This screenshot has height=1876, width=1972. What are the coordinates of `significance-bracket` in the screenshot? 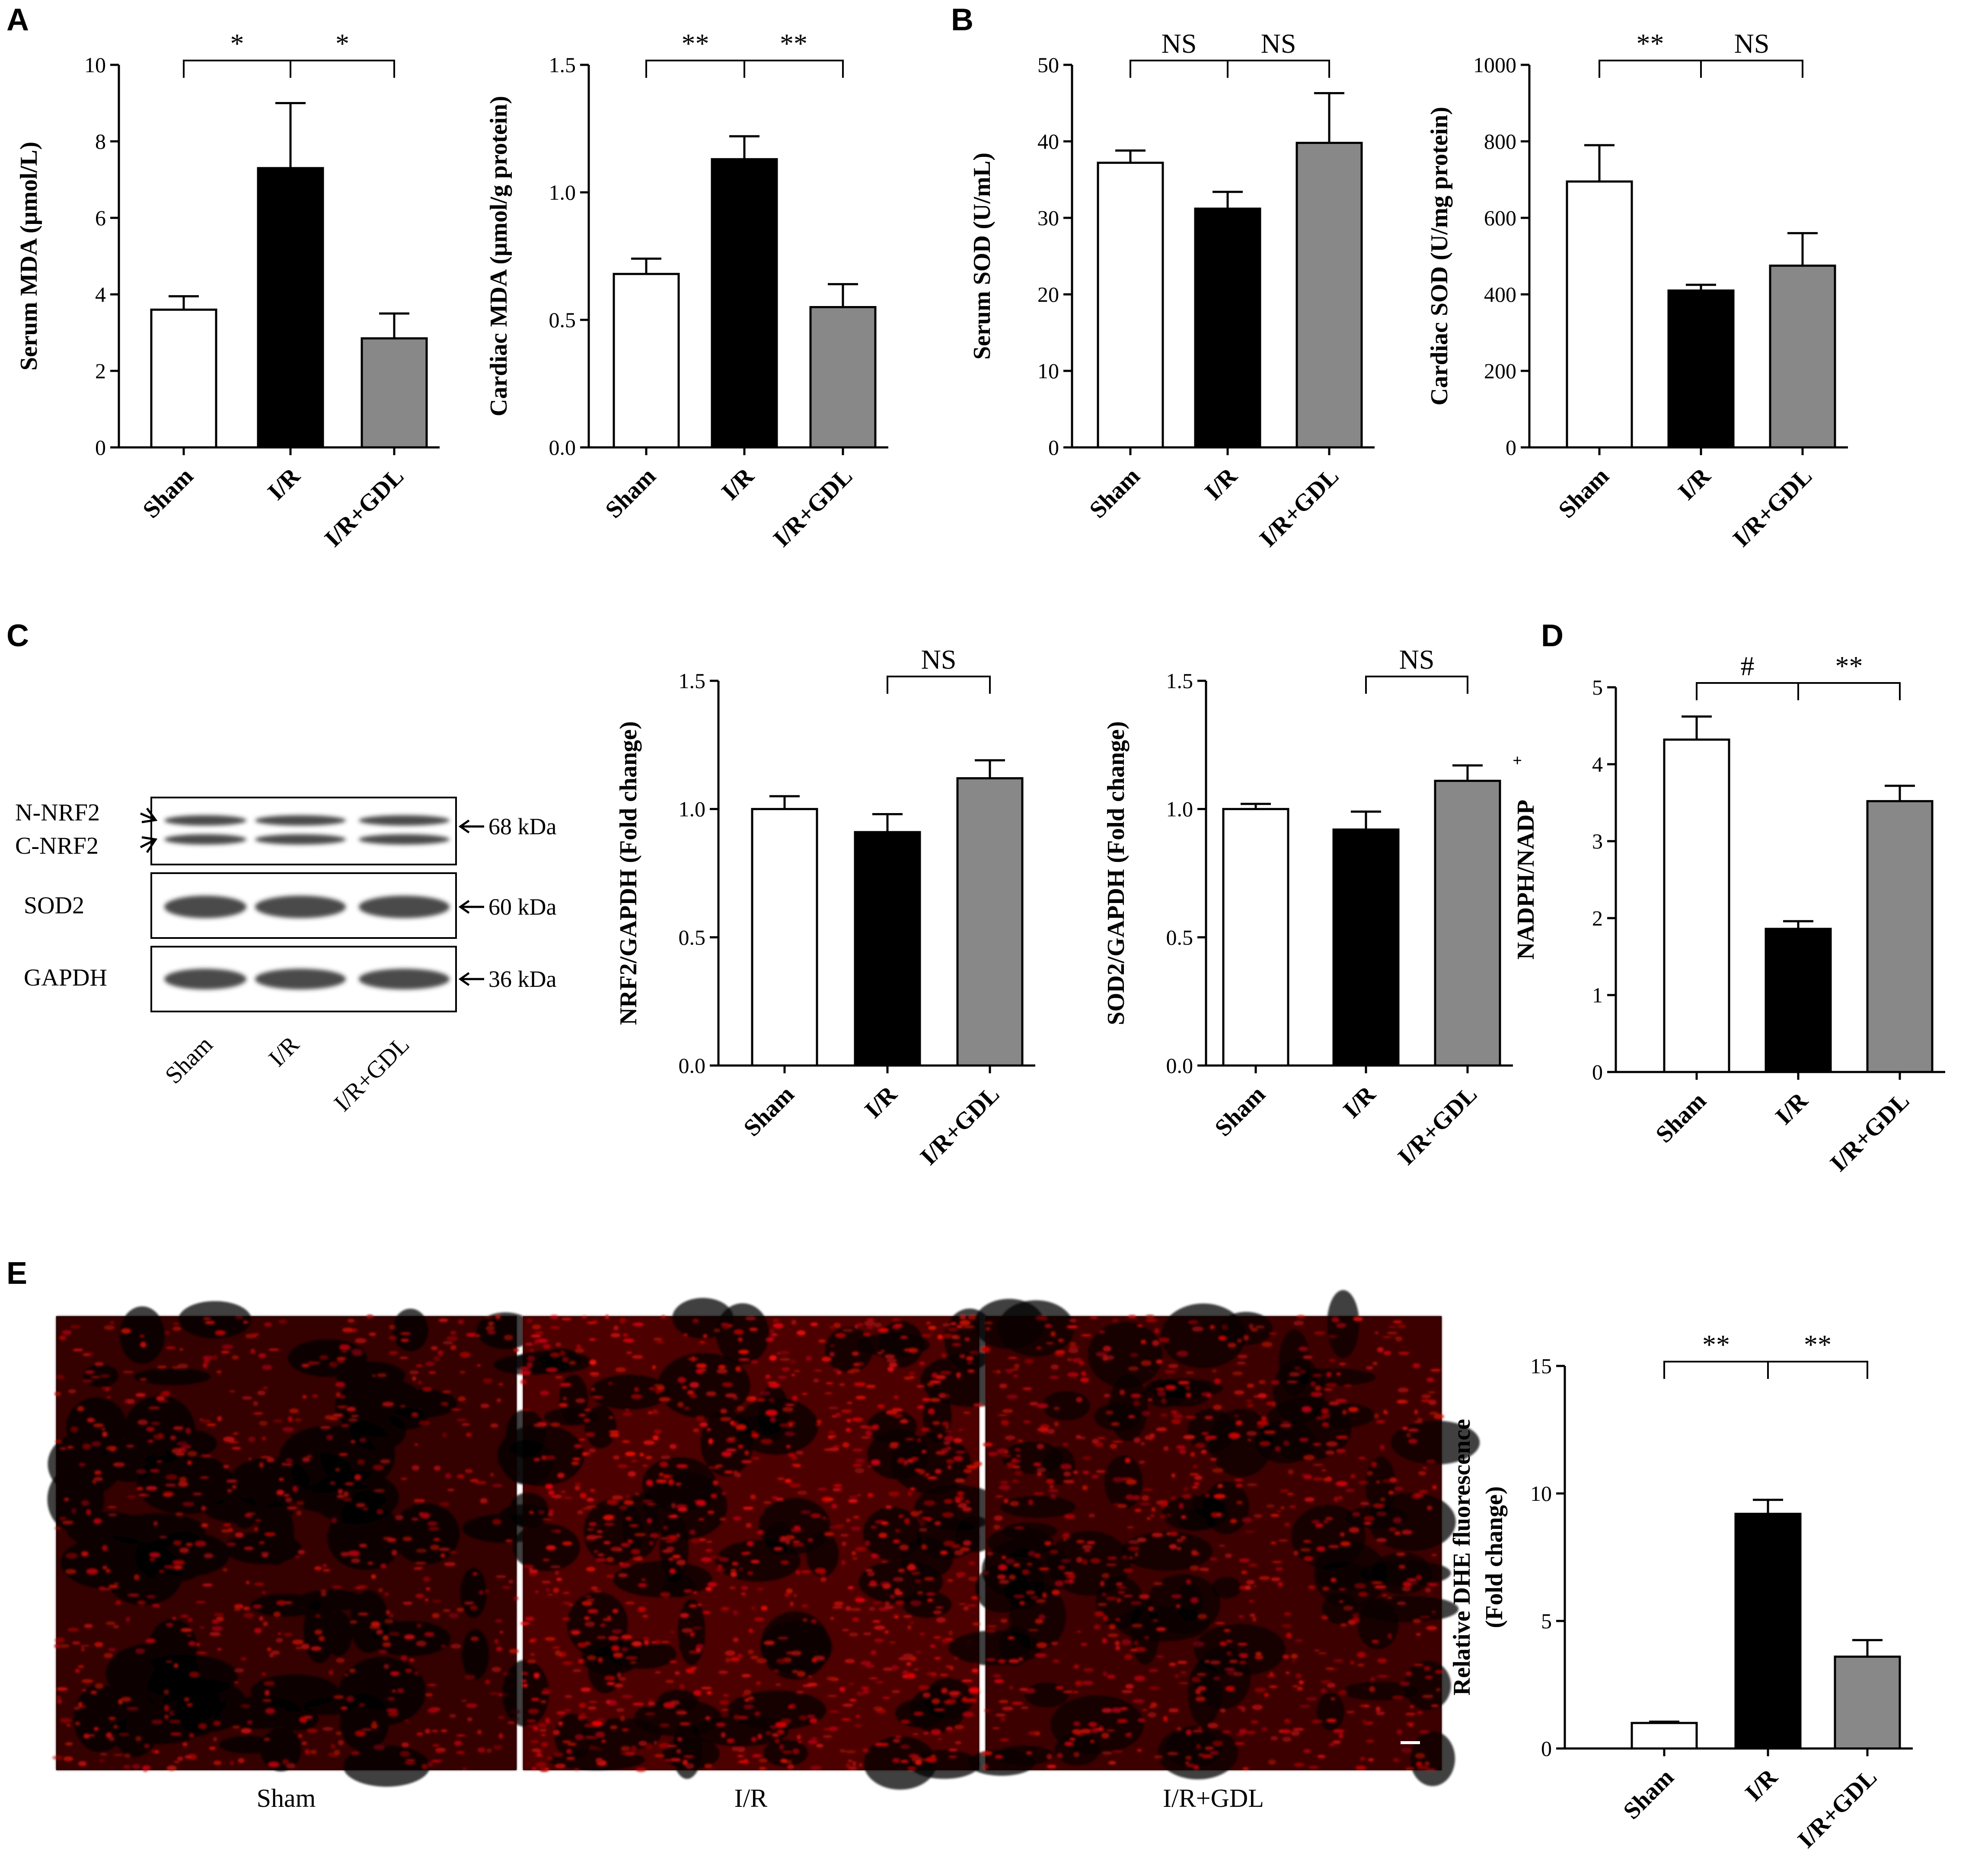 It's located at (1716, 1370).